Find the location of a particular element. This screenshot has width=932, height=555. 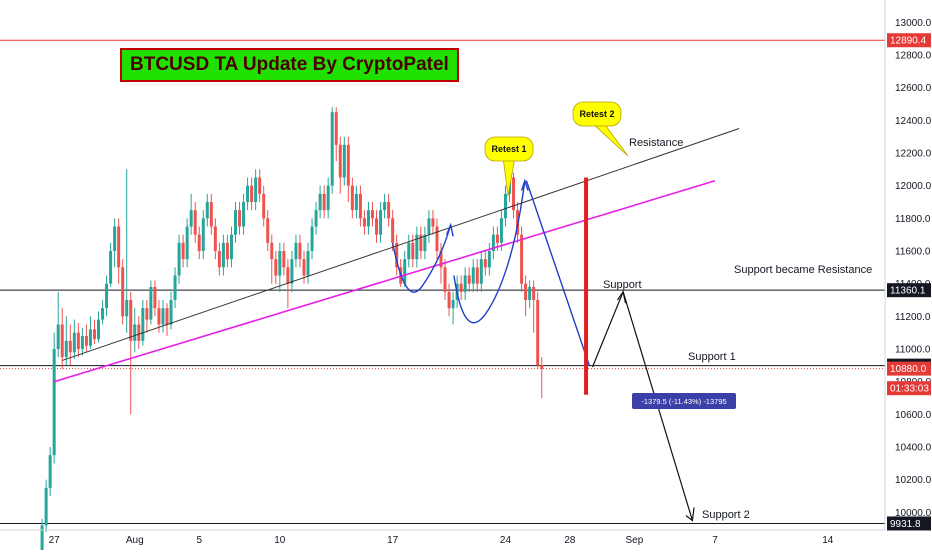

retest-2-callout: Retest 2 is located at coordinates (600, 129).